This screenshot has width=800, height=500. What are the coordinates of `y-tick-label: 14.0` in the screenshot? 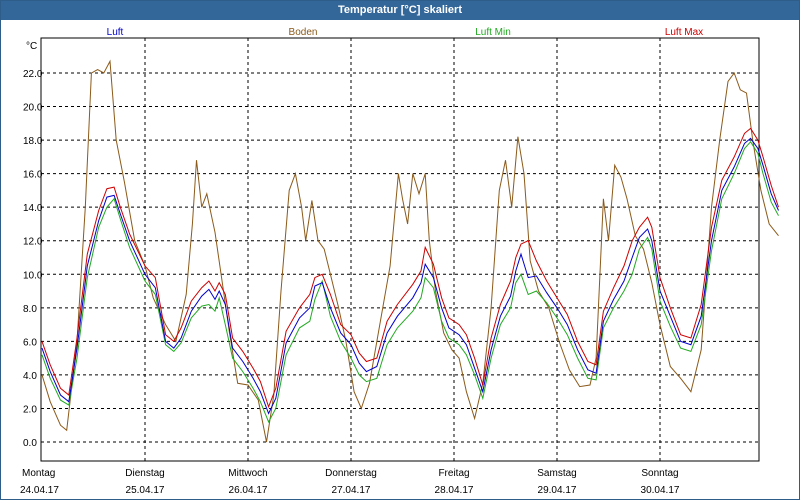 It's located at (33, 208).